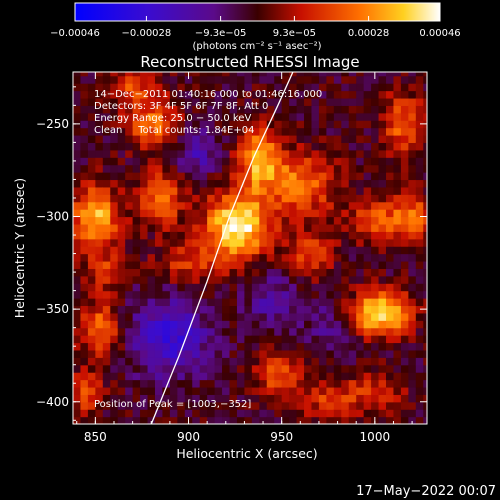  Describe the element at coordinates (147, 33) in the screenshot. I see `colorbar-tick-label: −0.00028` at that location.